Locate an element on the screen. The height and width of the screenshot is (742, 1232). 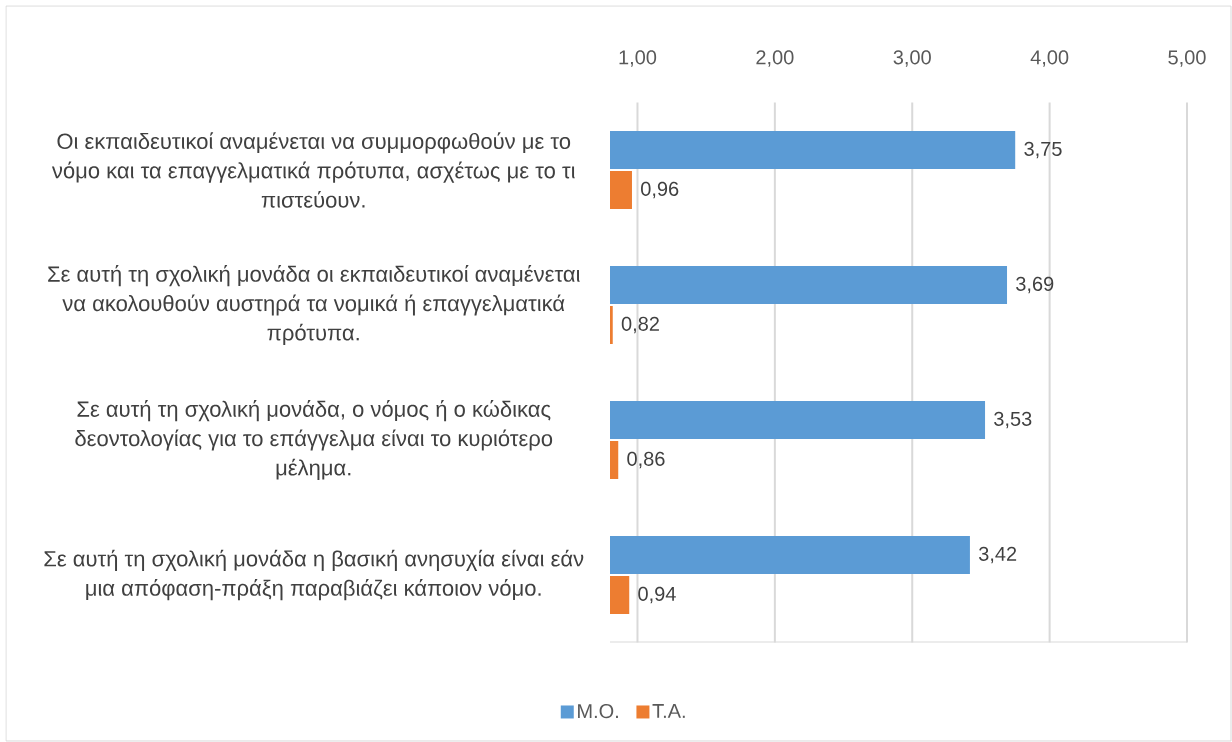
legend-label: Μ.Ο. is located at coordinates (598, 711).